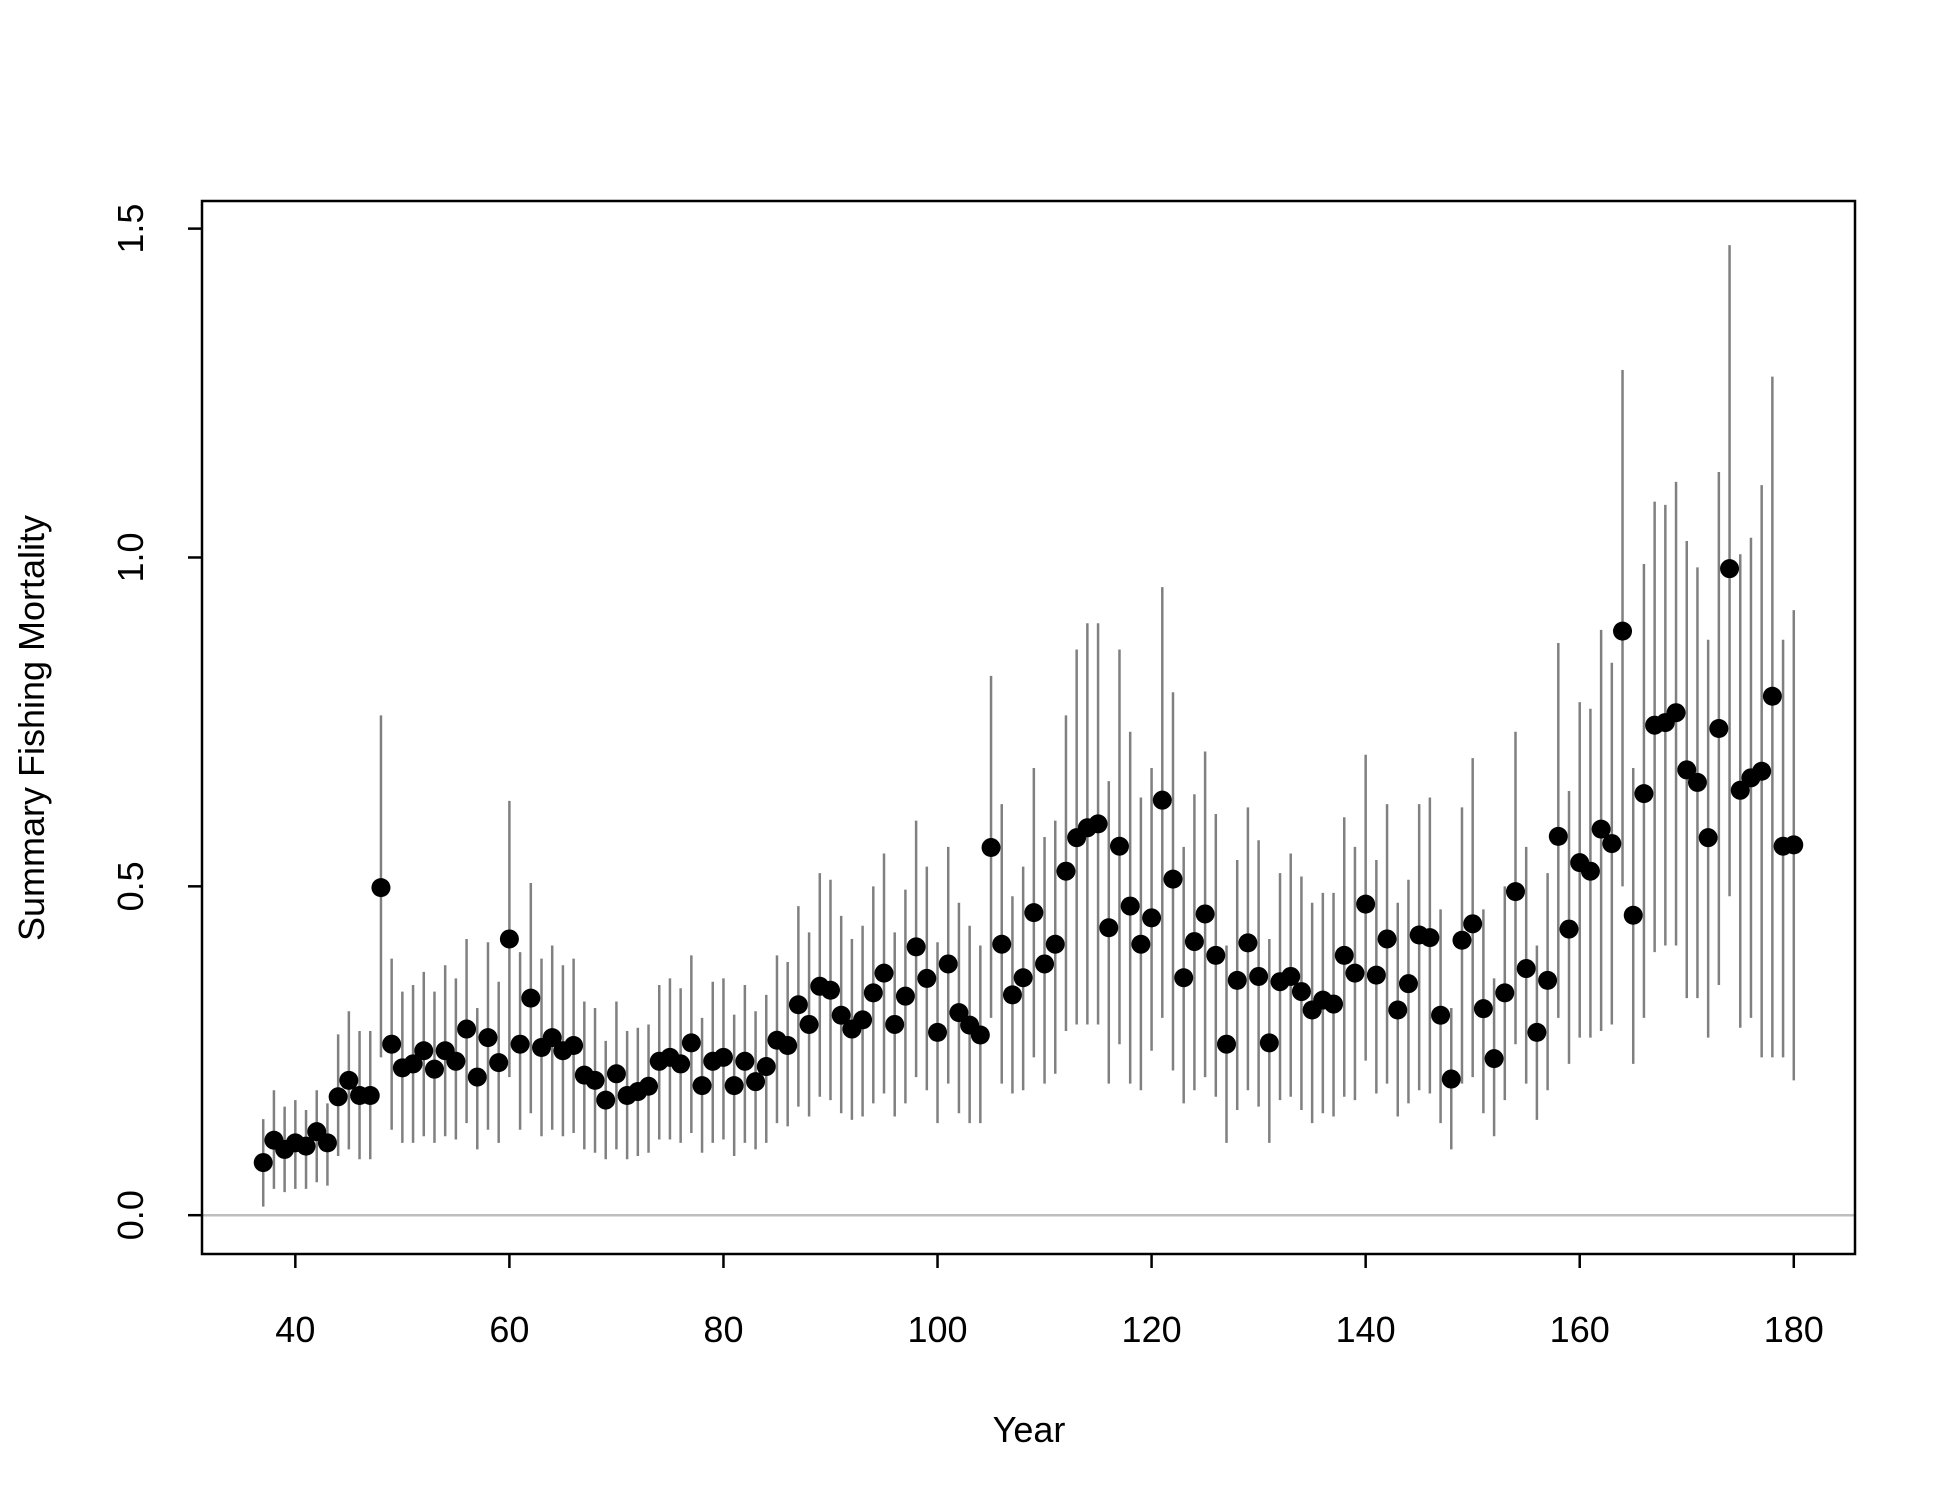 Image resolution: width=1950 pixels, height=1505 pixels. I want to click on y-tick-label: 1.0, so click(130, 557).